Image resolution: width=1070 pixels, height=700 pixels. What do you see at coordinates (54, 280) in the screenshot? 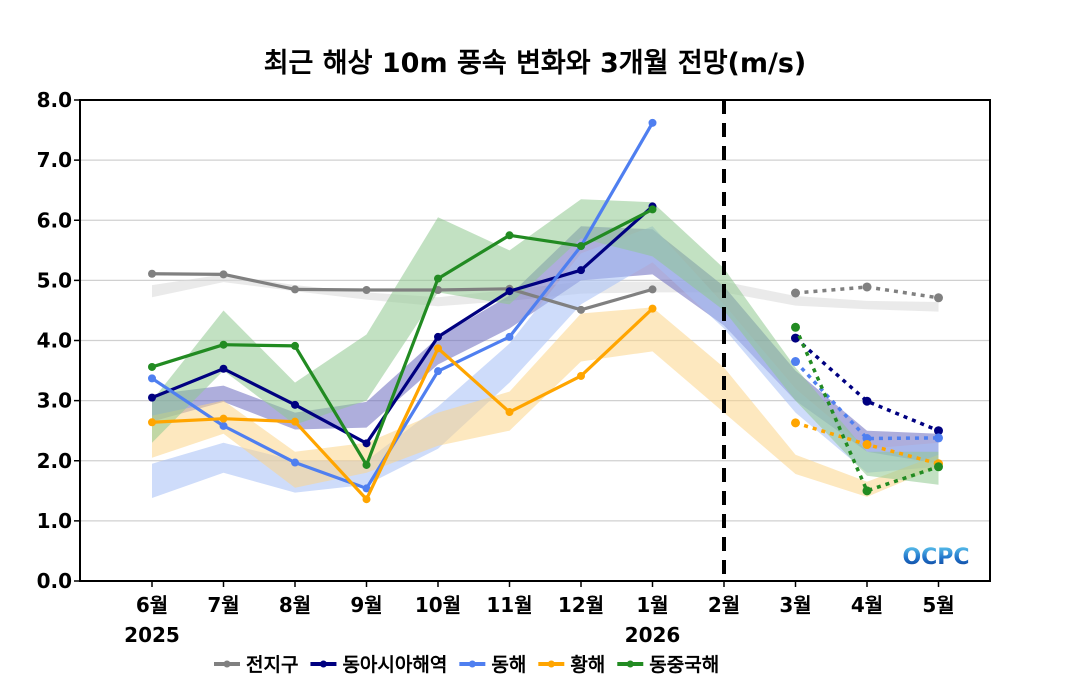
I see `y-tick-label: 5.0` at bounding box center [54, 280].